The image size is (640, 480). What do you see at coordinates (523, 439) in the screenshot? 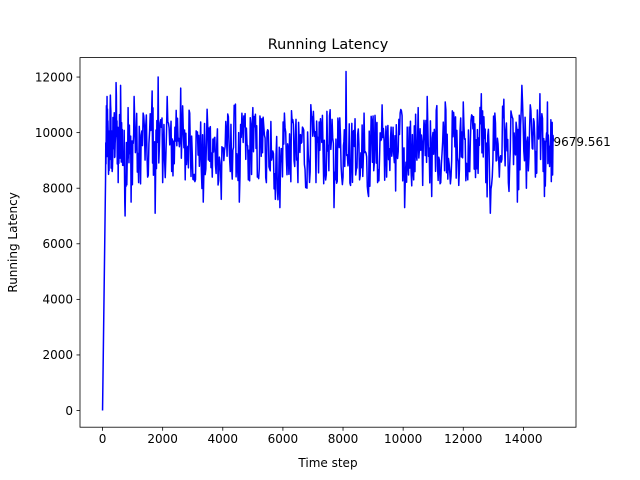
I see `x-tick-label: 14000` at bounding box center [523, 439].